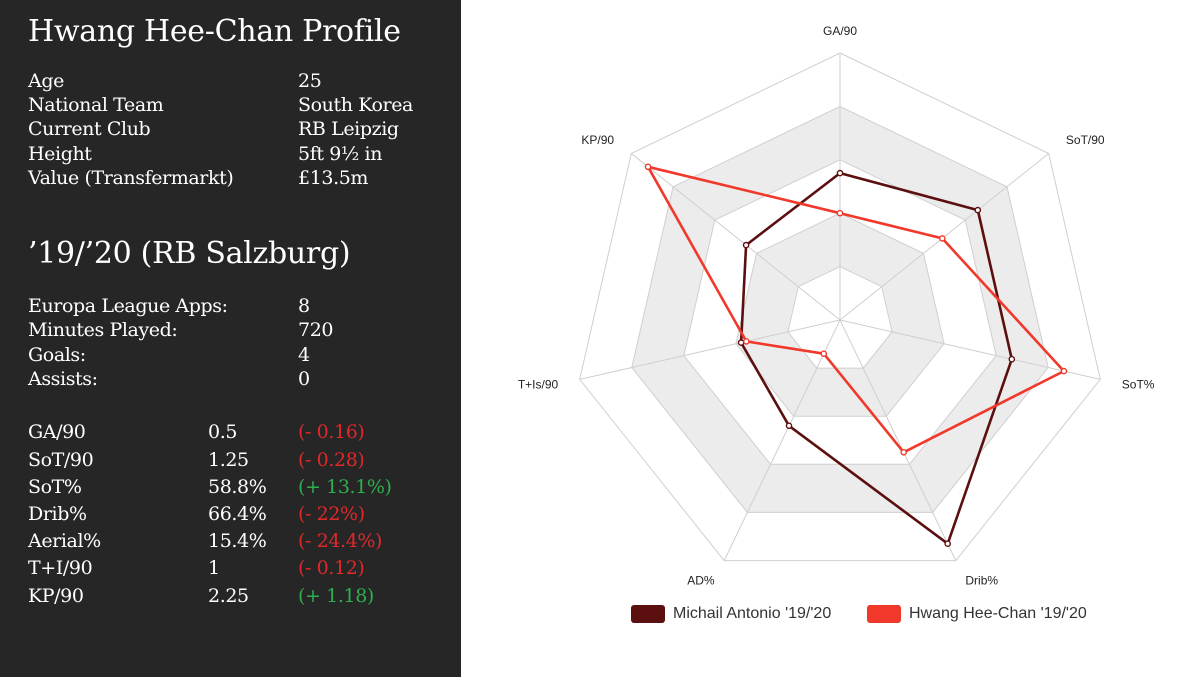 Image resolution: width=1200 pixels, height=682 pixels. What do you see at coordinates (46, 81) in the screenshot?
I see `profile-label-age: Age` at bounding box center [46, 81].